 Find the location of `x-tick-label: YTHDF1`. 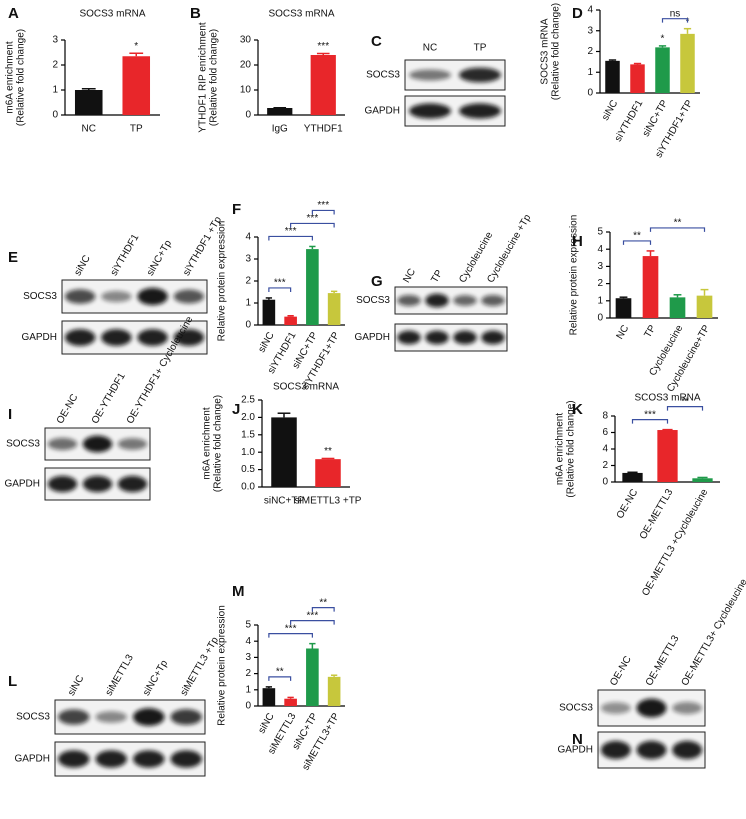

x-tick-label: YTHDF1 is located at coordinates (323, 129).